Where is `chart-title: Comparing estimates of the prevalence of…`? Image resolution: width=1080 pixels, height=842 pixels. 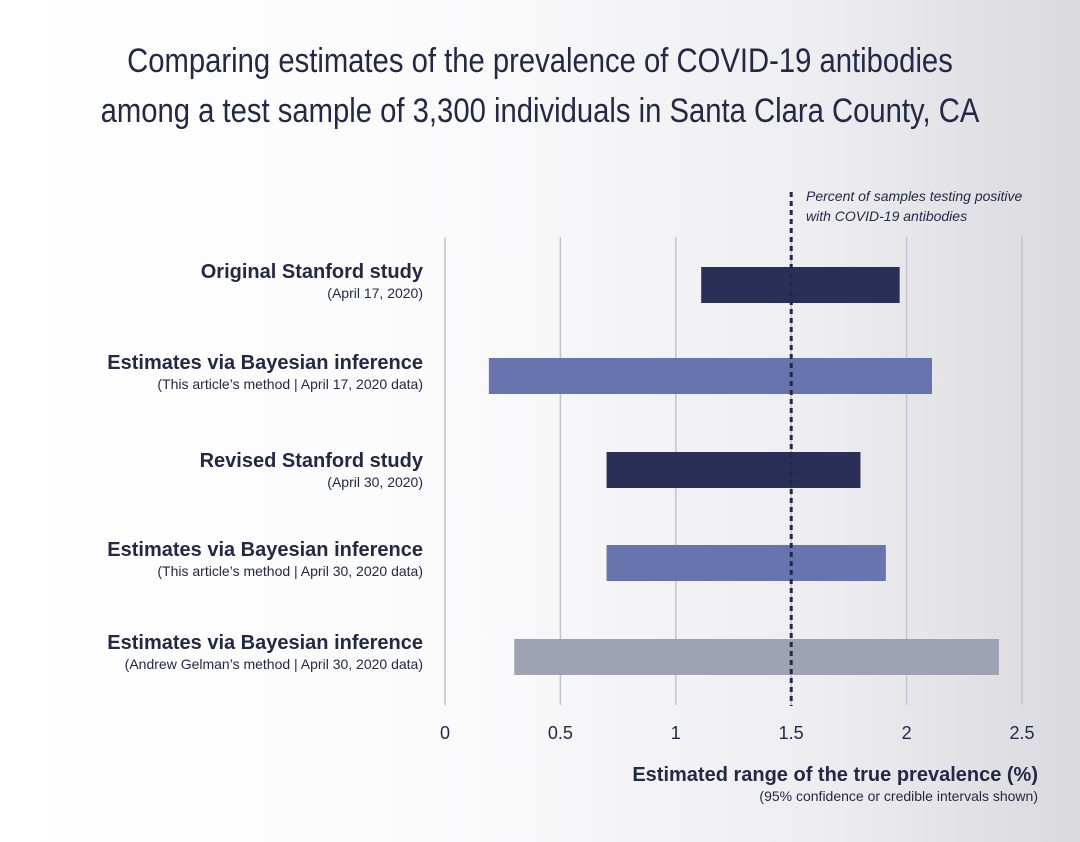 chart-title: Comparing estimates of the prevalence of… is located at coordinates (540, 86).